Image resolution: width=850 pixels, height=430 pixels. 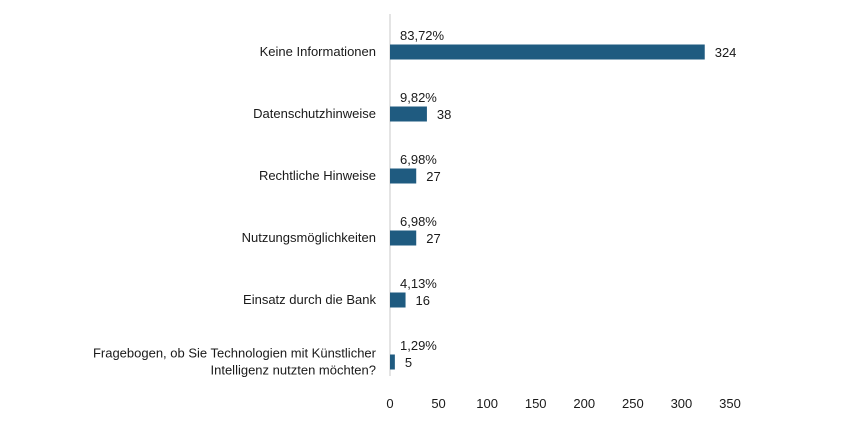 What do you see at coordinates (730, 403) in the screenshot?
I see `x-tick-label: 350` at bounding box center [730, 403].